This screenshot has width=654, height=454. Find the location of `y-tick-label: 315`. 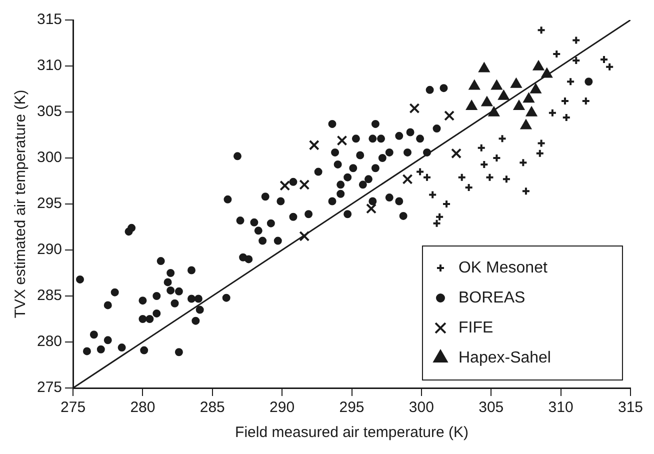

y-tick-label: 315 is located at coordinates (49, 19).